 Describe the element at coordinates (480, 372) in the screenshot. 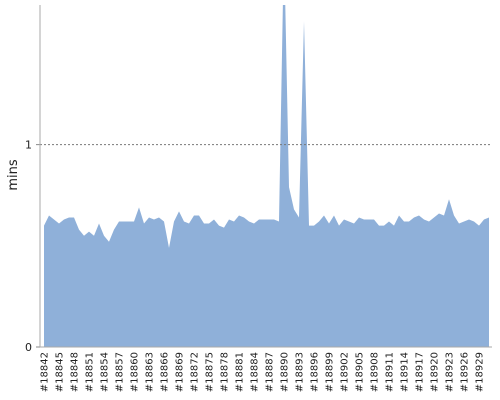

I see `x-tick-label: #18929` at that location.